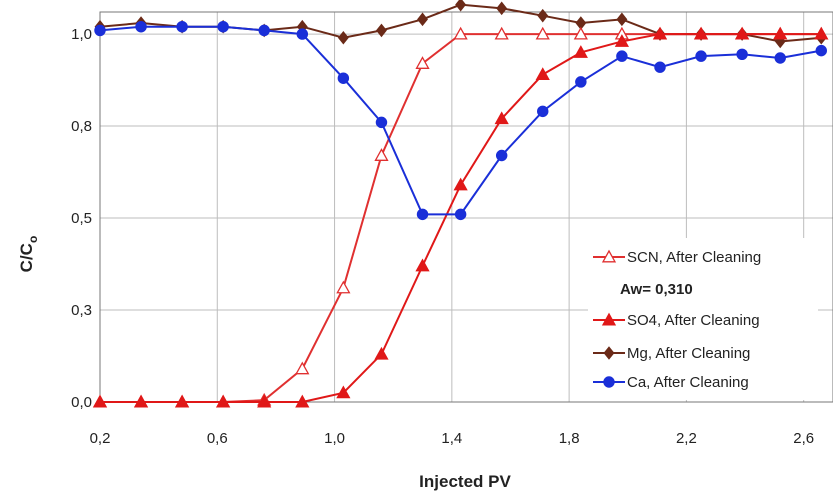 This screenshot has width=833, height=495. What do you see at coordinates (100, 438) in the screenshot?
I see `x-tick-label: 0,2` at bounding box center [100, 438].